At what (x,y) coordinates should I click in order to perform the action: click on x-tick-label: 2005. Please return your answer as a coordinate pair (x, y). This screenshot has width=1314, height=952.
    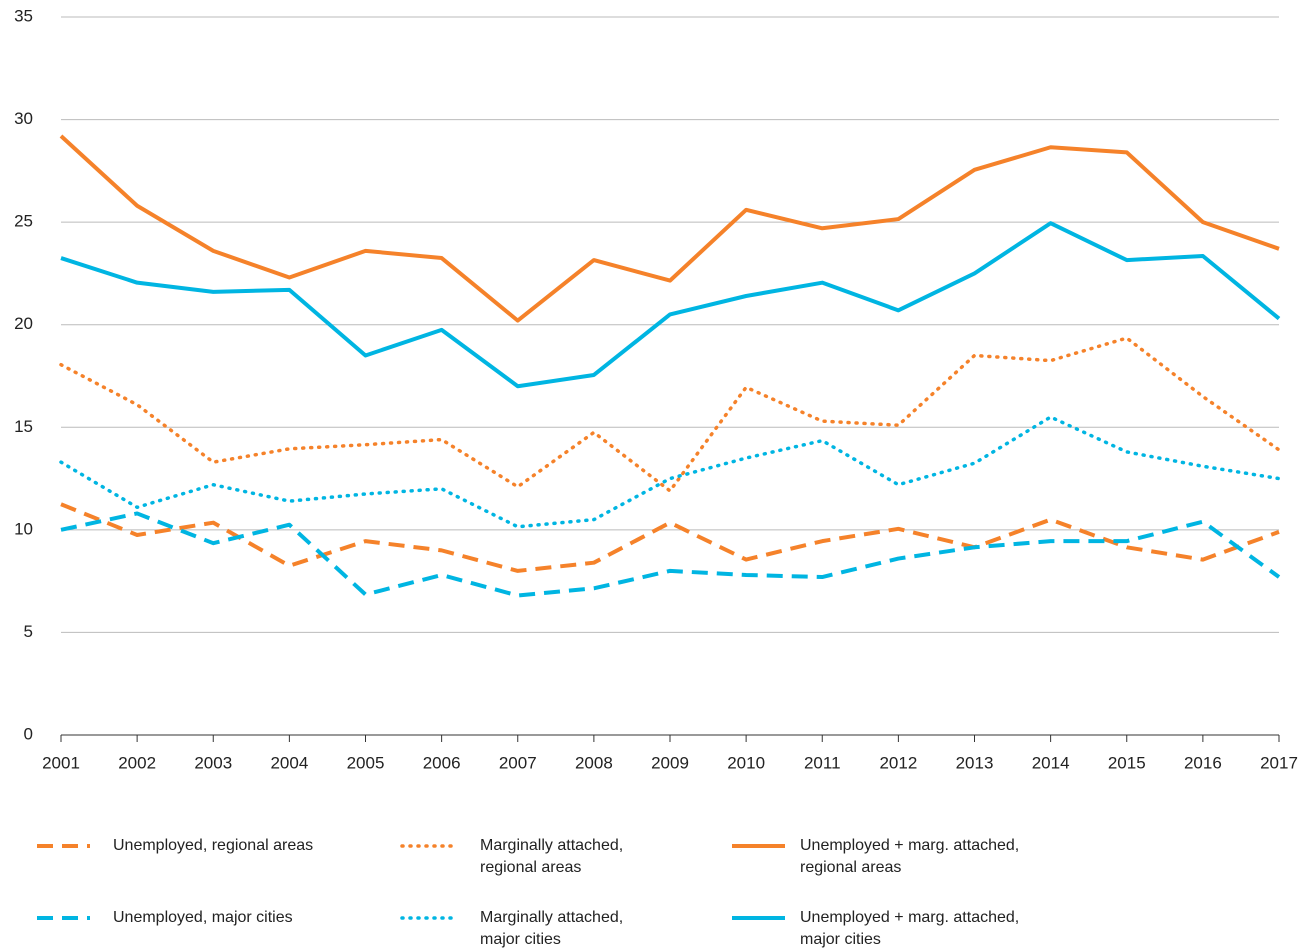
    Looking at the image, I should click on (366, 762).